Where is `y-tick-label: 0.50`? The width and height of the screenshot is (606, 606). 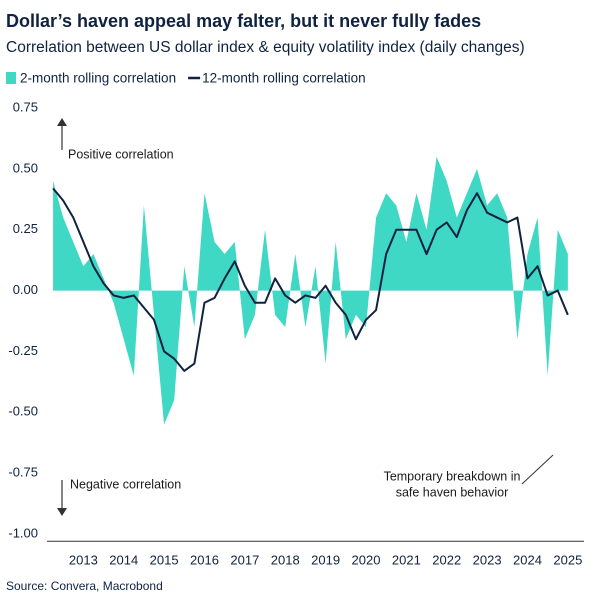 y-tick-label: 0.50 is located at coordinates (25, 167).